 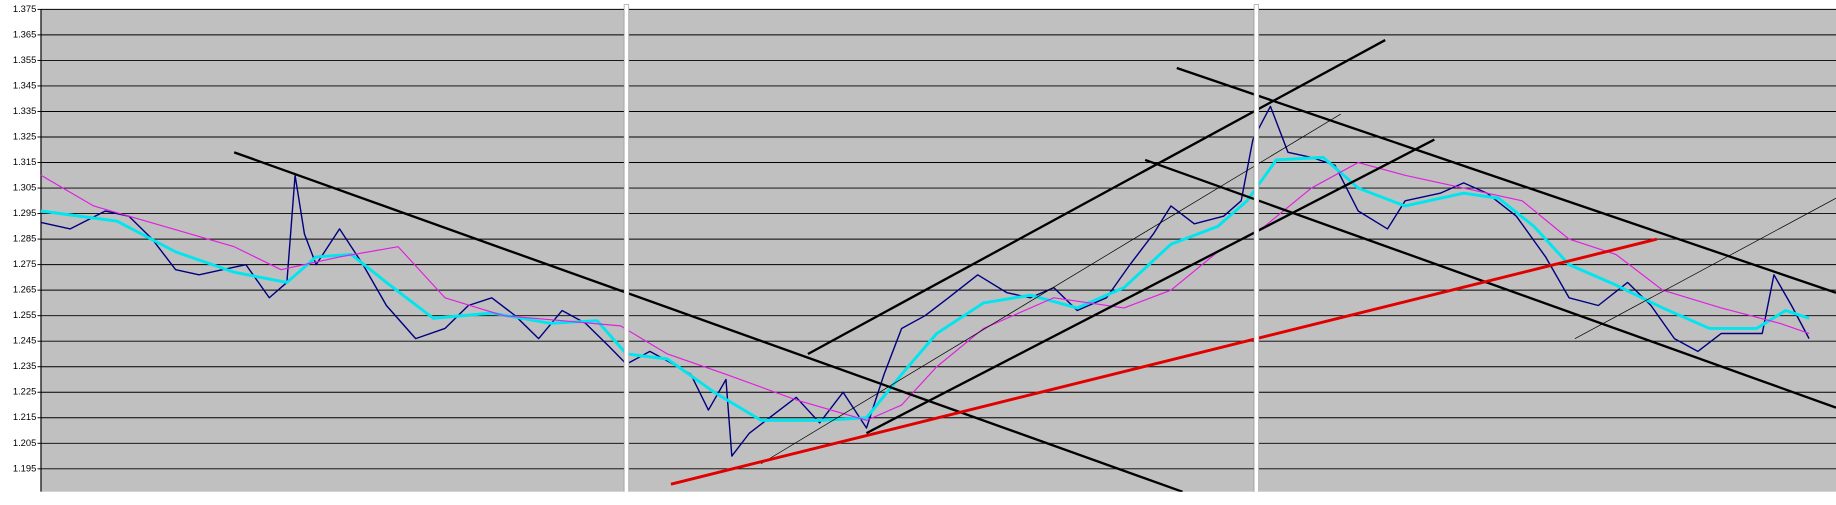 I want to click on y-tick-label: 1.195, so click(x=24, y=468).